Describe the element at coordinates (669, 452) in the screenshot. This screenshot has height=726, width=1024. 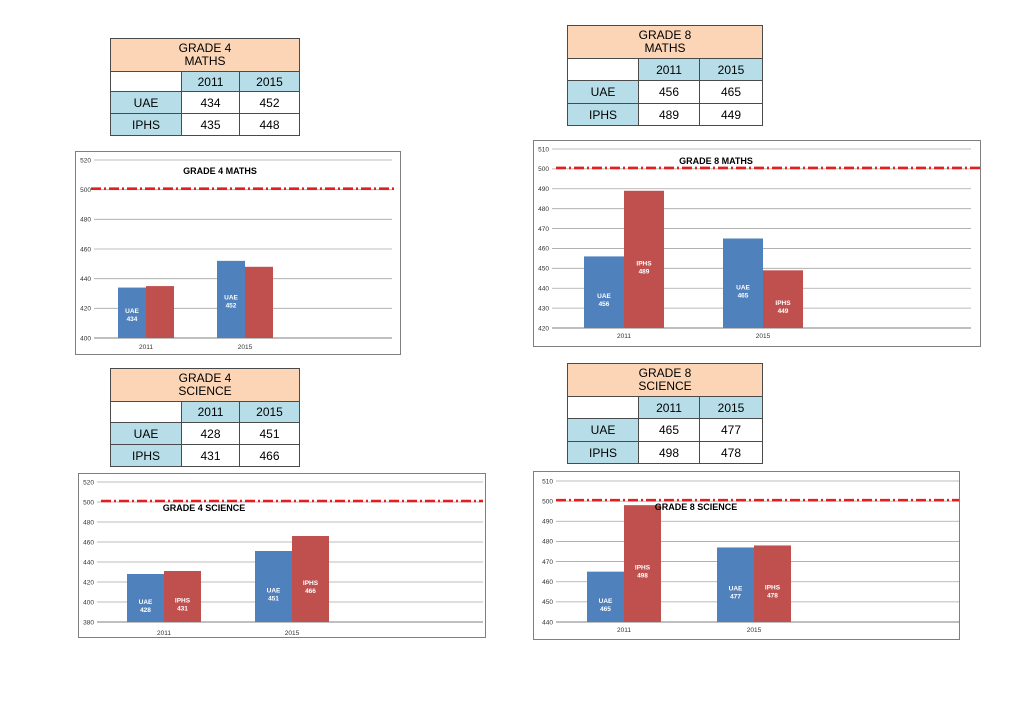
I see `value-cell: 498` at that location.